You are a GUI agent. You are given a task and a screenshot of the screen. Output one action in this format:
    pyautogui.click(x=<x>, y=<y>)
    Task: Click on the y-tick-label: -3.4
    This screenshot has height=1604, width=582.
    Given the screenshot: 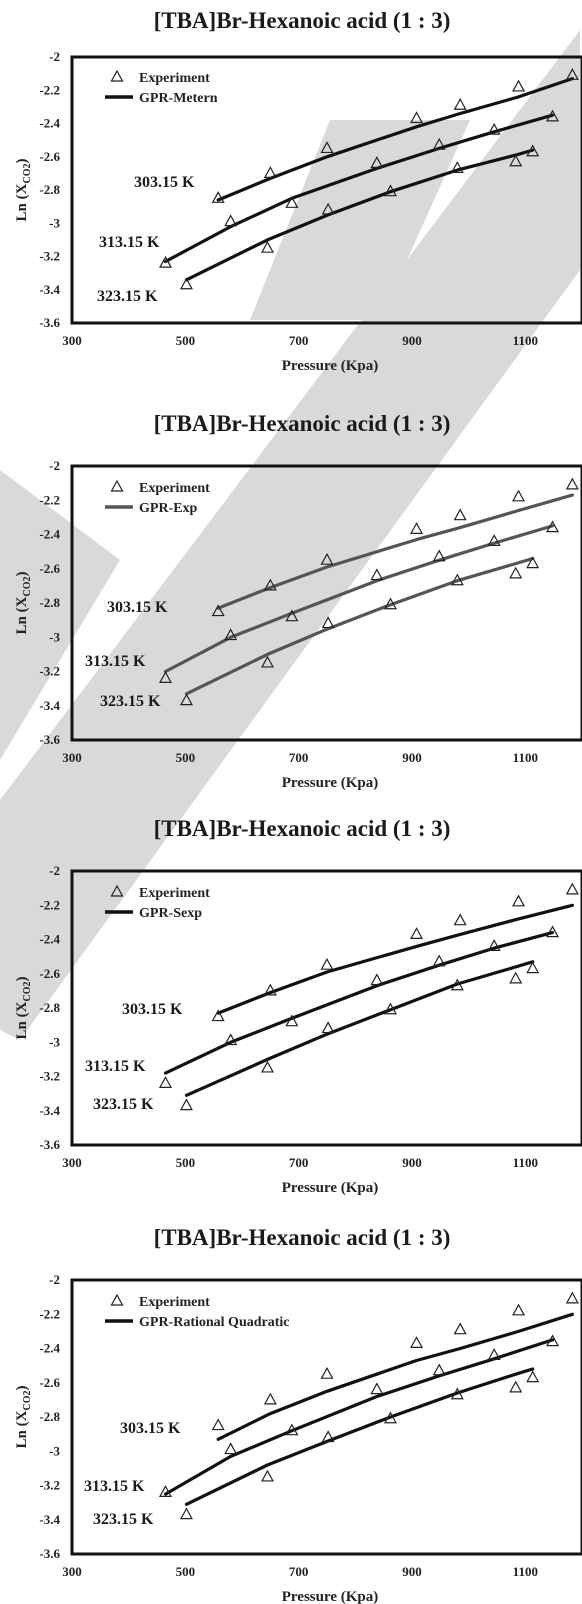 What is the action you would take?
    pyautogui.click(x=49, y=705)
    